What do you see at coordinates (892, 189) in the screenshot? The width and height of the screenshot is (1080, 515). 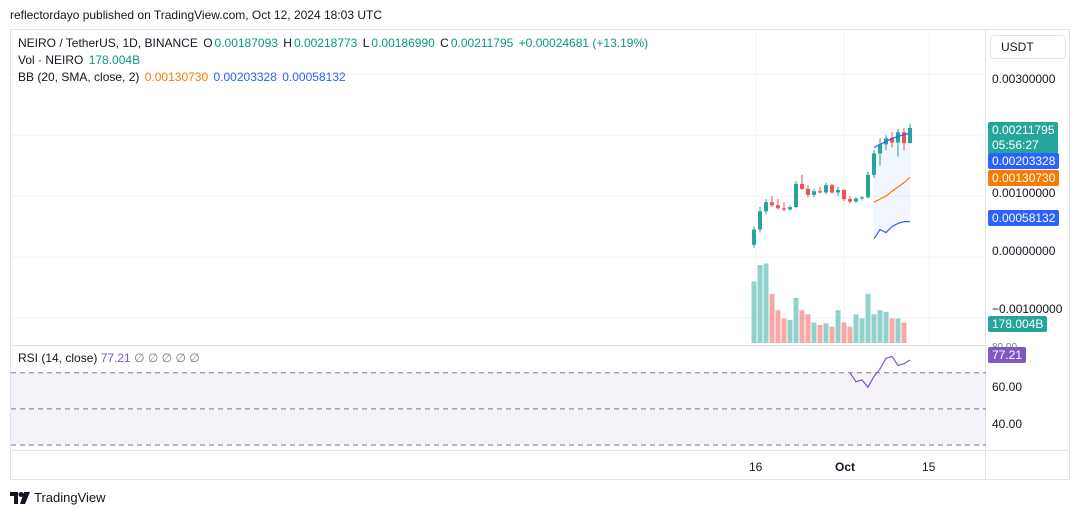 I see `bb-basis-line` at bounding box center [892, 189].